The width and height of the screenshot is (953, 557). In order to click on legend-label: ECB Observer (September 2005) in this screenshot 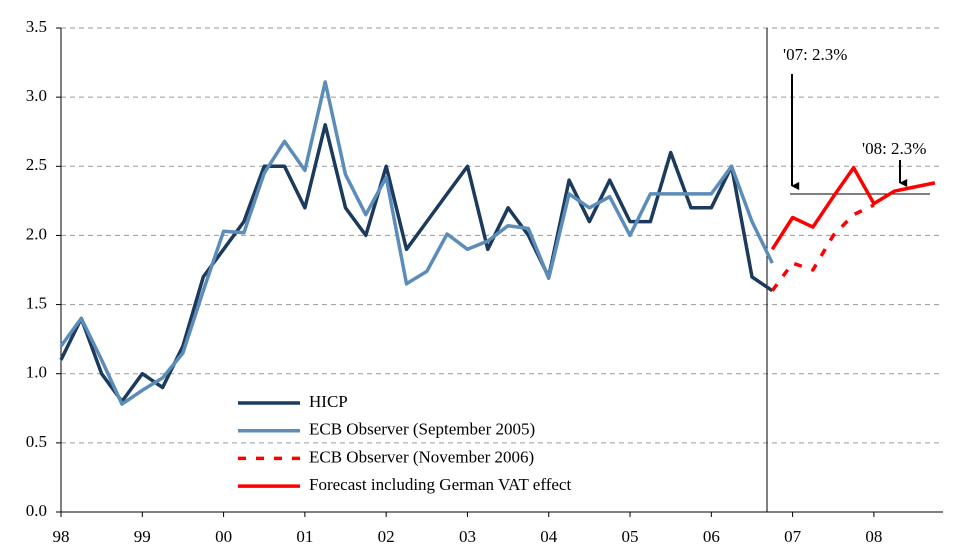, I will do `click(422, 429)`.